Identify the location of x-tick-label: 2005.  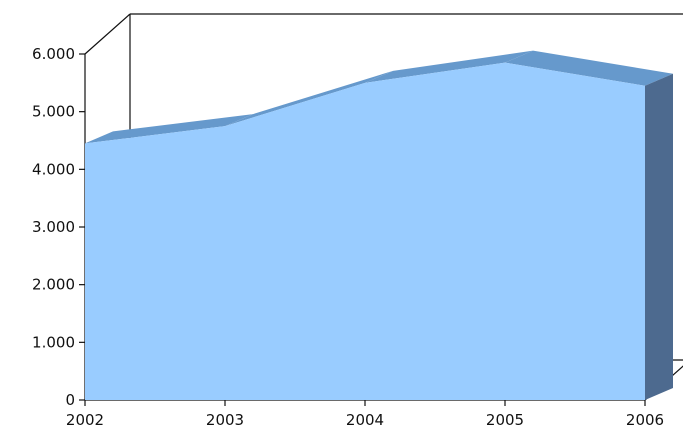
(505, 420).